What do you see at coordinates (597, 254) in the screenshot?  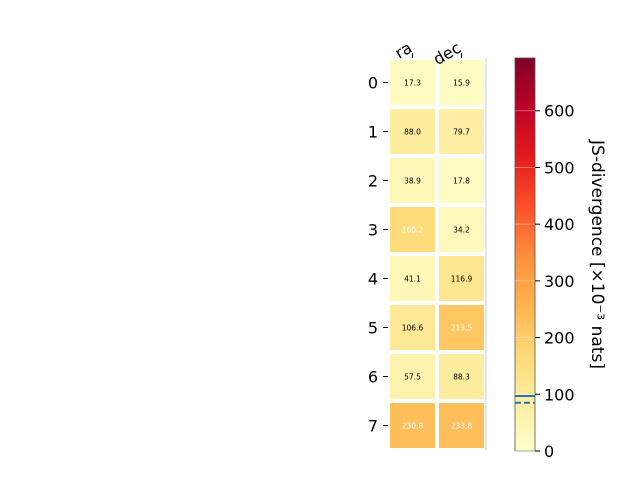 I see `colorbar-label: JS-divergence [×10⁻³ nats]` at bounding box center [597, 254].